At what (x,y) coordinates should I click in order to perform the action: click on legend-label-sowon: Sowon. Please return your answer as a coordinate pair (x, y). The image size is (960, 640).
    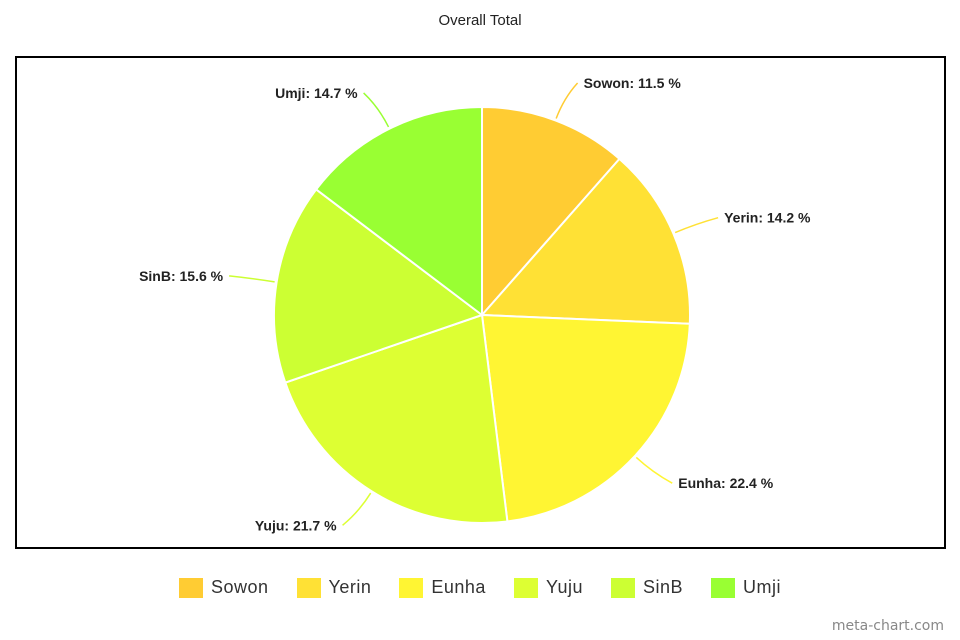
    Looking at the image, I should click on (239, 587).